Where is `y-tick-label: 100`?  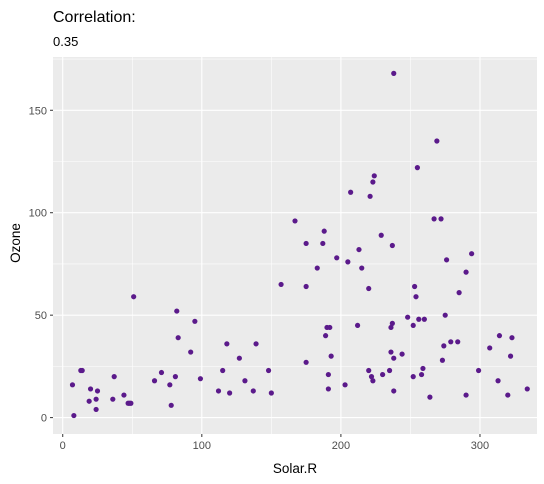
y-tick-label: 100 is located at coordinates (38, 214).